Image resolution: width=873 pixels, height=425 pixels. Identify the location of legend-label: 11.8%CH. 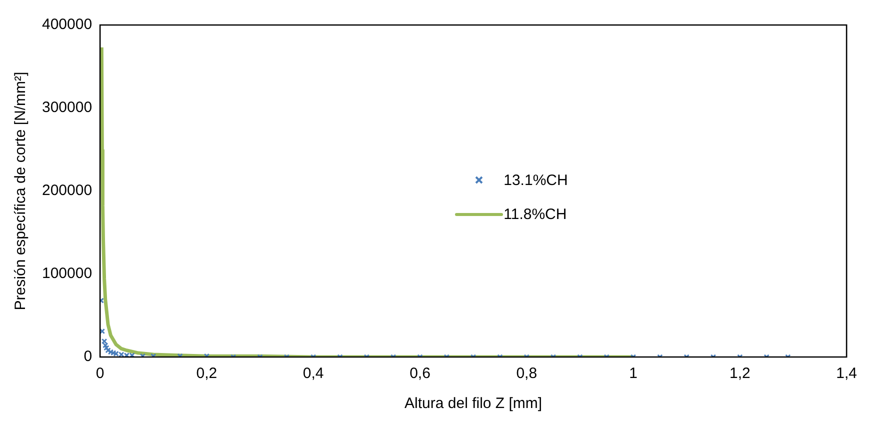
(535, 214).